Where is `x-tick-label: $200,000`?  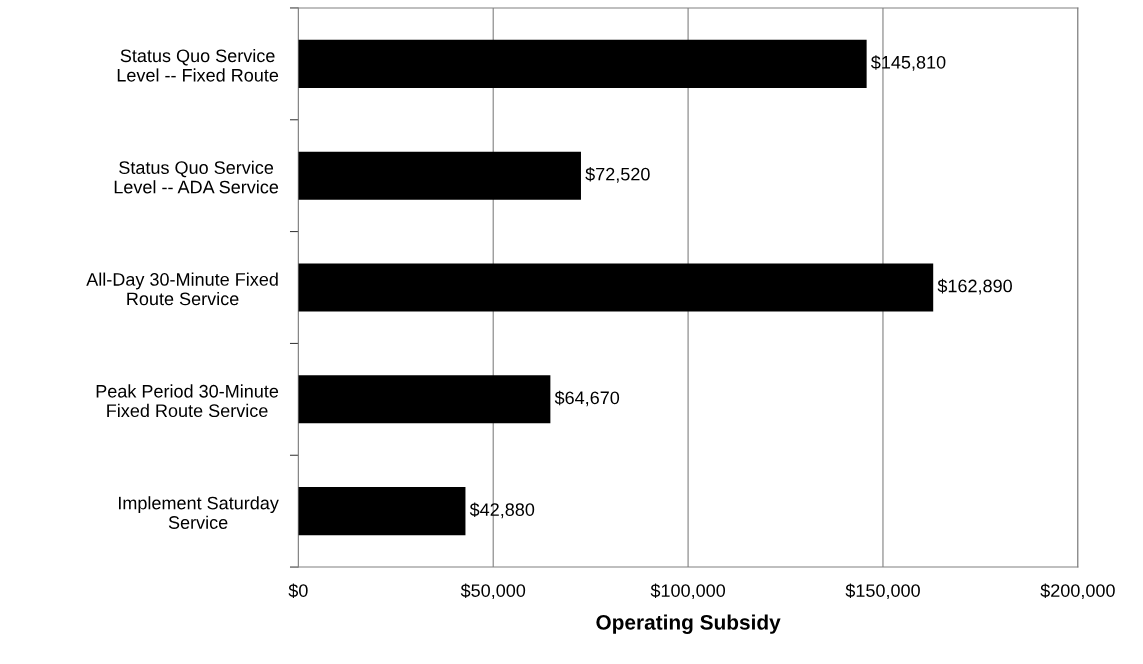
x-tick-label: $200,000 is located at coordinates (1077, 591).